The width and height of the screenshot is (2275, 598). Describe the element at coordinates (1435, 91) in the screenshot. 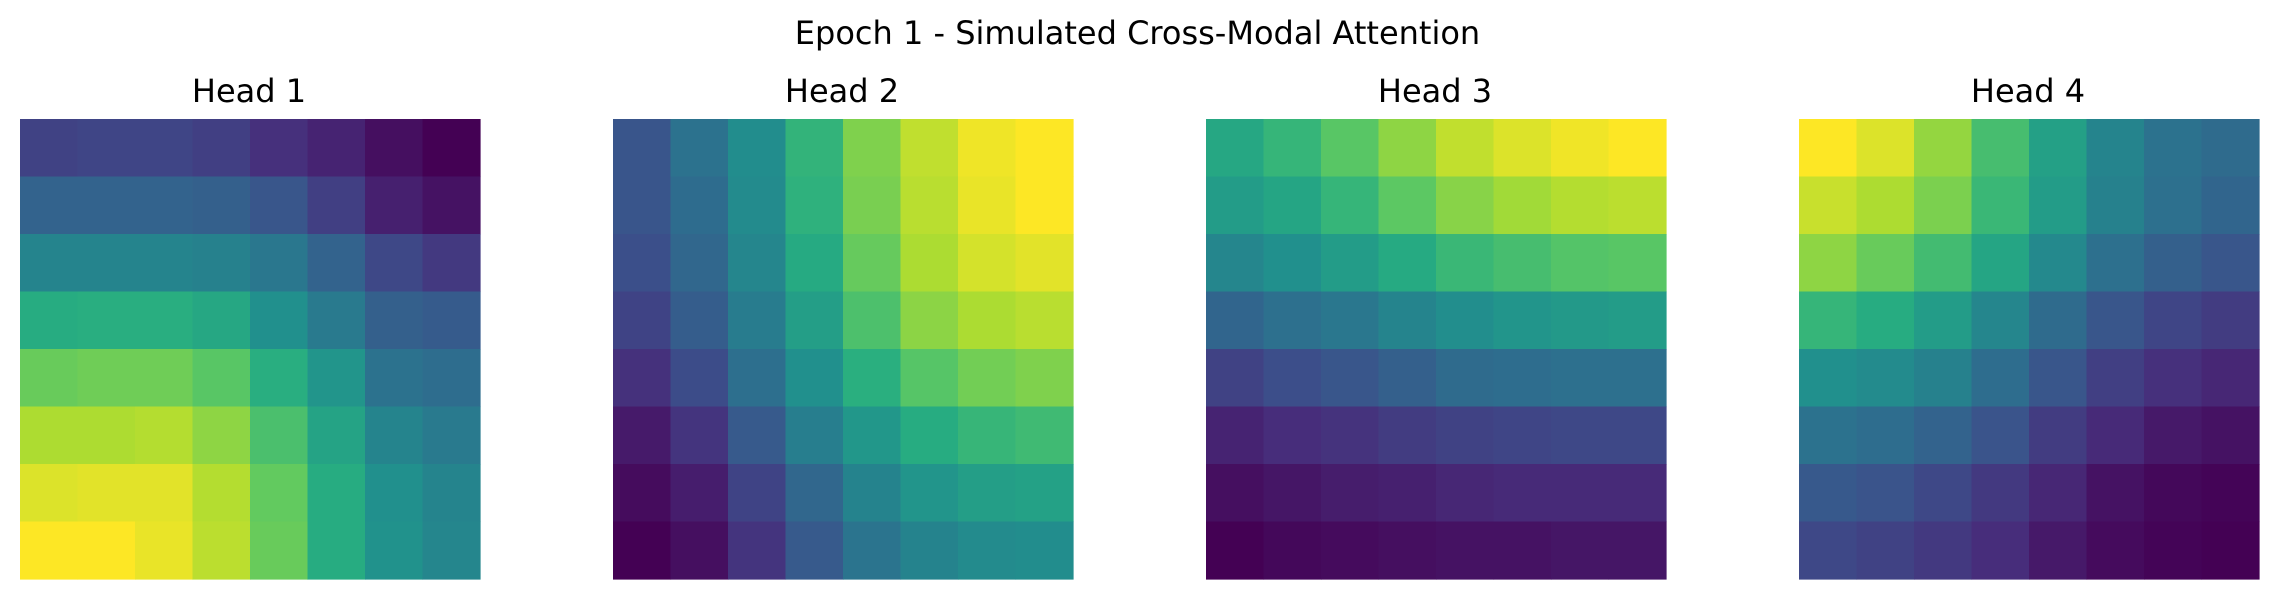

I see `subplot-title: Head 3` at that location.